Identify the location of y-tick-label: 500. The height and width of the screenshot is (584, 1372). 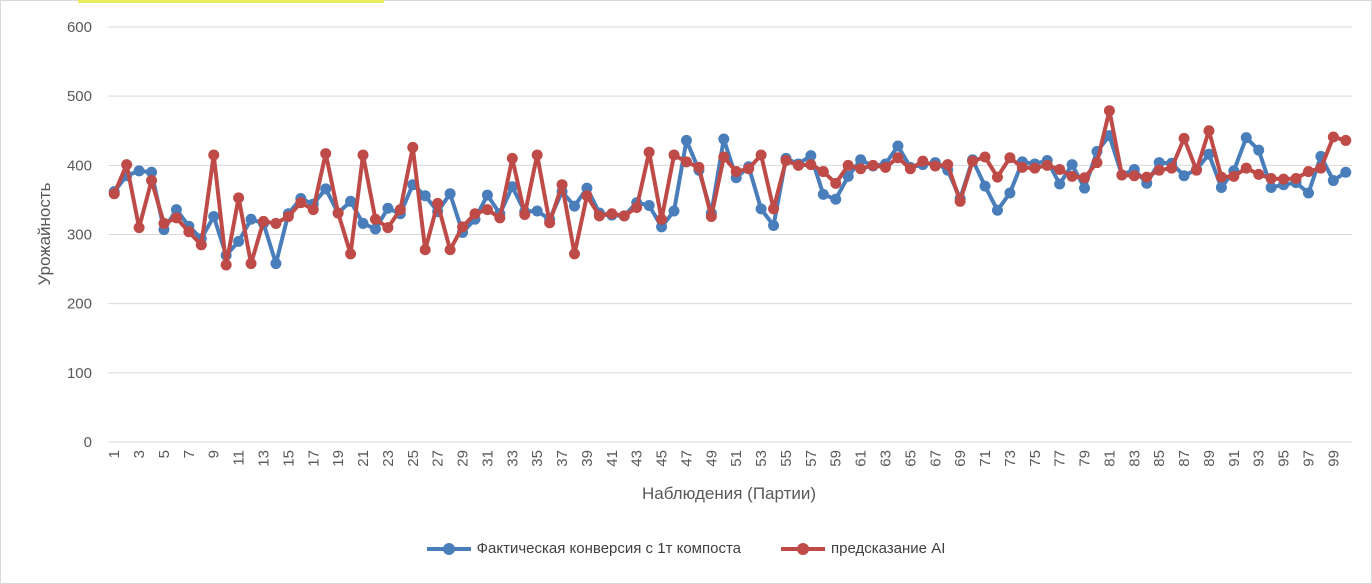
(79, 96).